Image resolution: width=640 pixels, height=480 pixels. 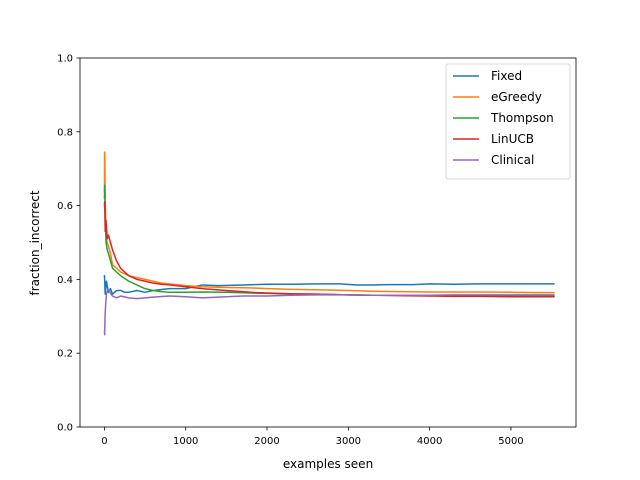 I want to click on series-line-fixed, so click(x=329, y=284).